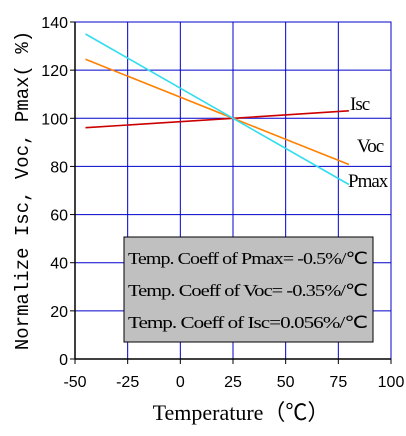  Describe the element at coordinates (63, 360) in the screenshot. I see `y-tick-label: 0` at that location.